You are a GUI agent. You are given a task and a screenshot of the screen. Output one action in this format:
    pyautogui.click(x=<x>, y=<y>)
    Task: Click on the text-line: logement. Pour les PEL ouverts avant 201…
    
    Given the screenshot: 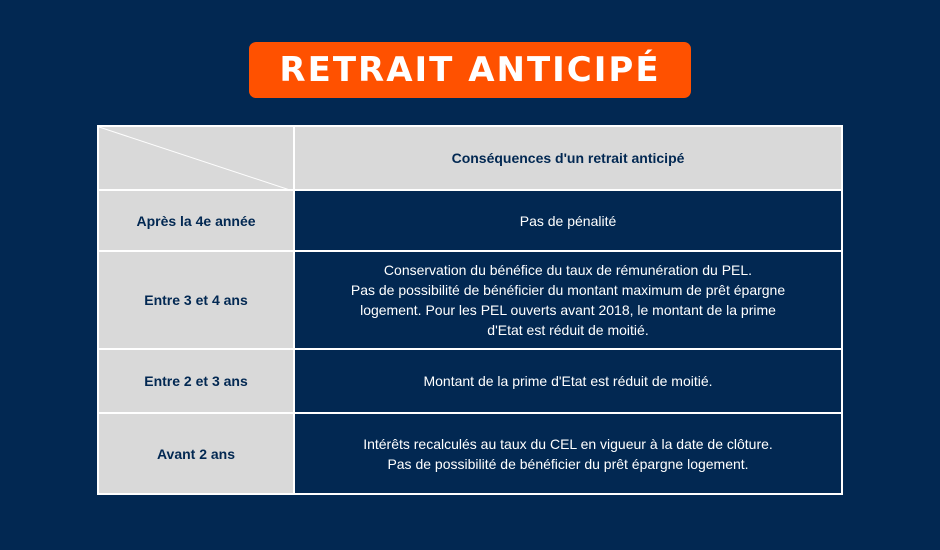 What is the action you would take?
    pyautogui.click(x=568, y=310)
    